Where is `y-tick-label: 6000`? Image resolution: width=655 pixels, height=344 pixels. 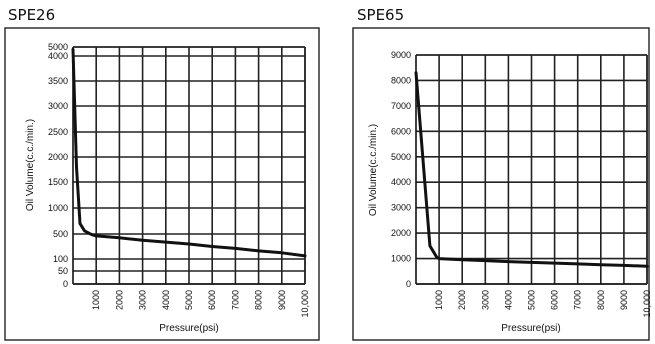 y-tick-label: 6000 is located at coordinates (401, 131).